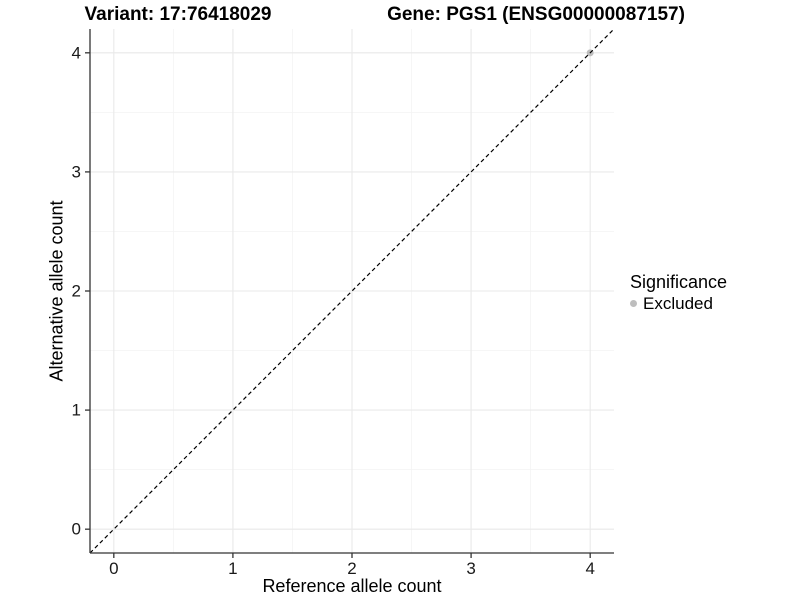  What do you see at coordinates (232, 568) in the screenshot?
I see `x-tick-label: 1` at bounding box center [232, 568].